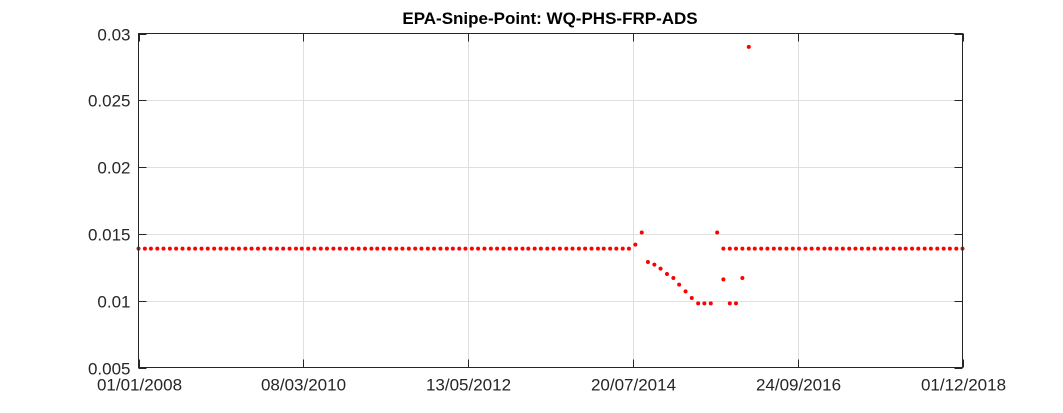 This screenshot has width=1063, height=413. Describe the element at coordinates (633, 385) in the screenshot. I see `x-tick-label: 20/07/2014` at that location.